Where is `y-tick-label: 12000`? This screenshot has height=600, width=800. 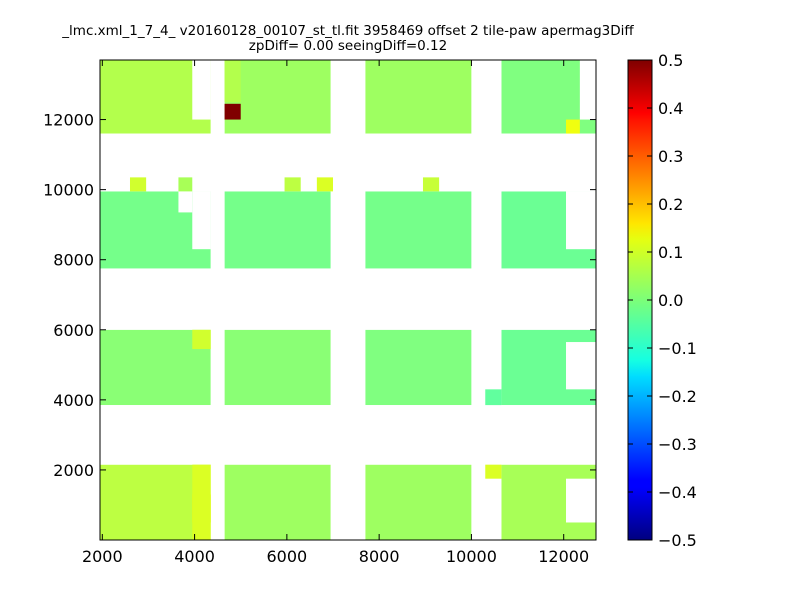
y-tick-label: 12000 is located at coordinates (68, 120).